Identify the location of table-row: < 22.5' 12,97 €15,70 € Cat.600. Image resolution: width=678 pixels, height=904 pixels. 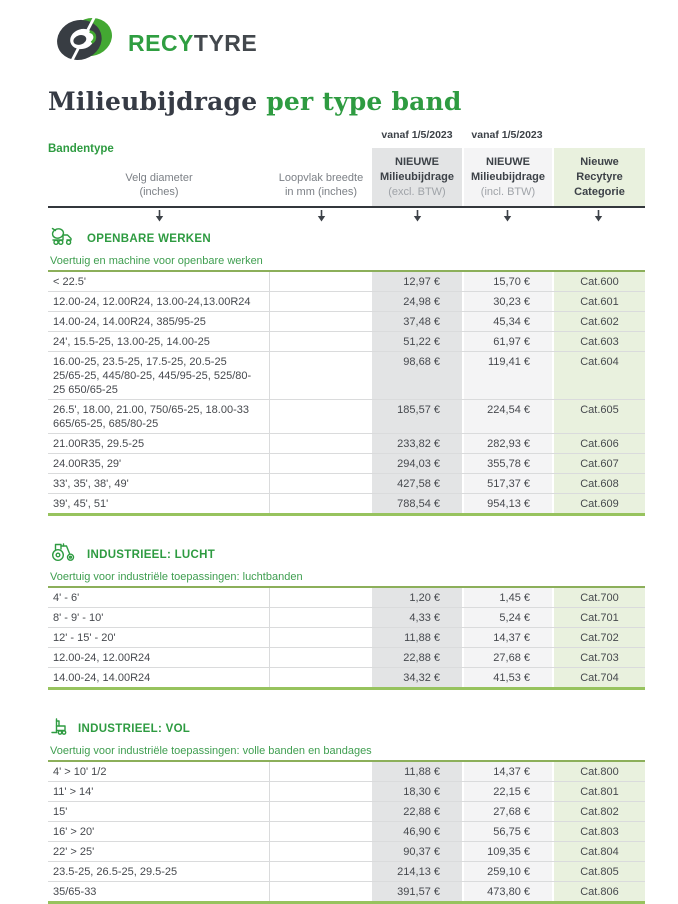
(346, 282).